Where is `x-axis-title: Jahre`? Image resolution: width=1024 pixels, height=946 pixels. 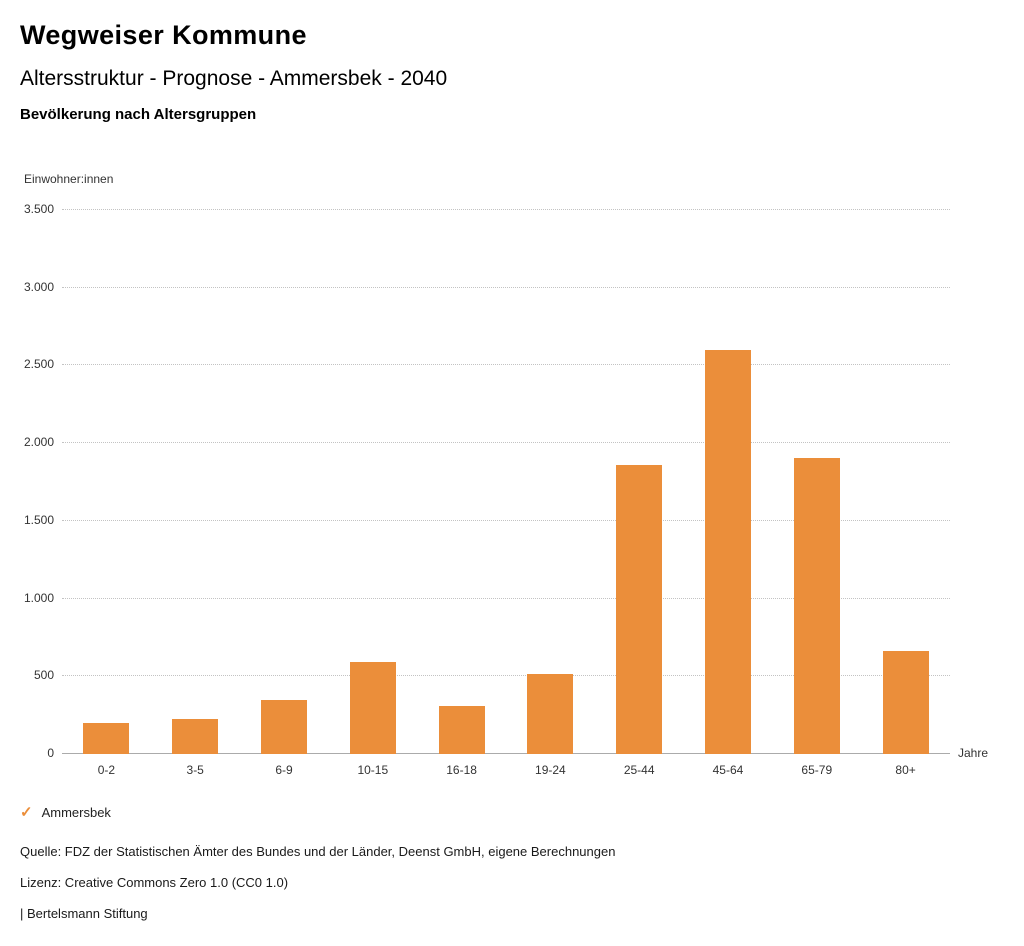 x-axis-title: Jahre is located at coordinates (973, 753).